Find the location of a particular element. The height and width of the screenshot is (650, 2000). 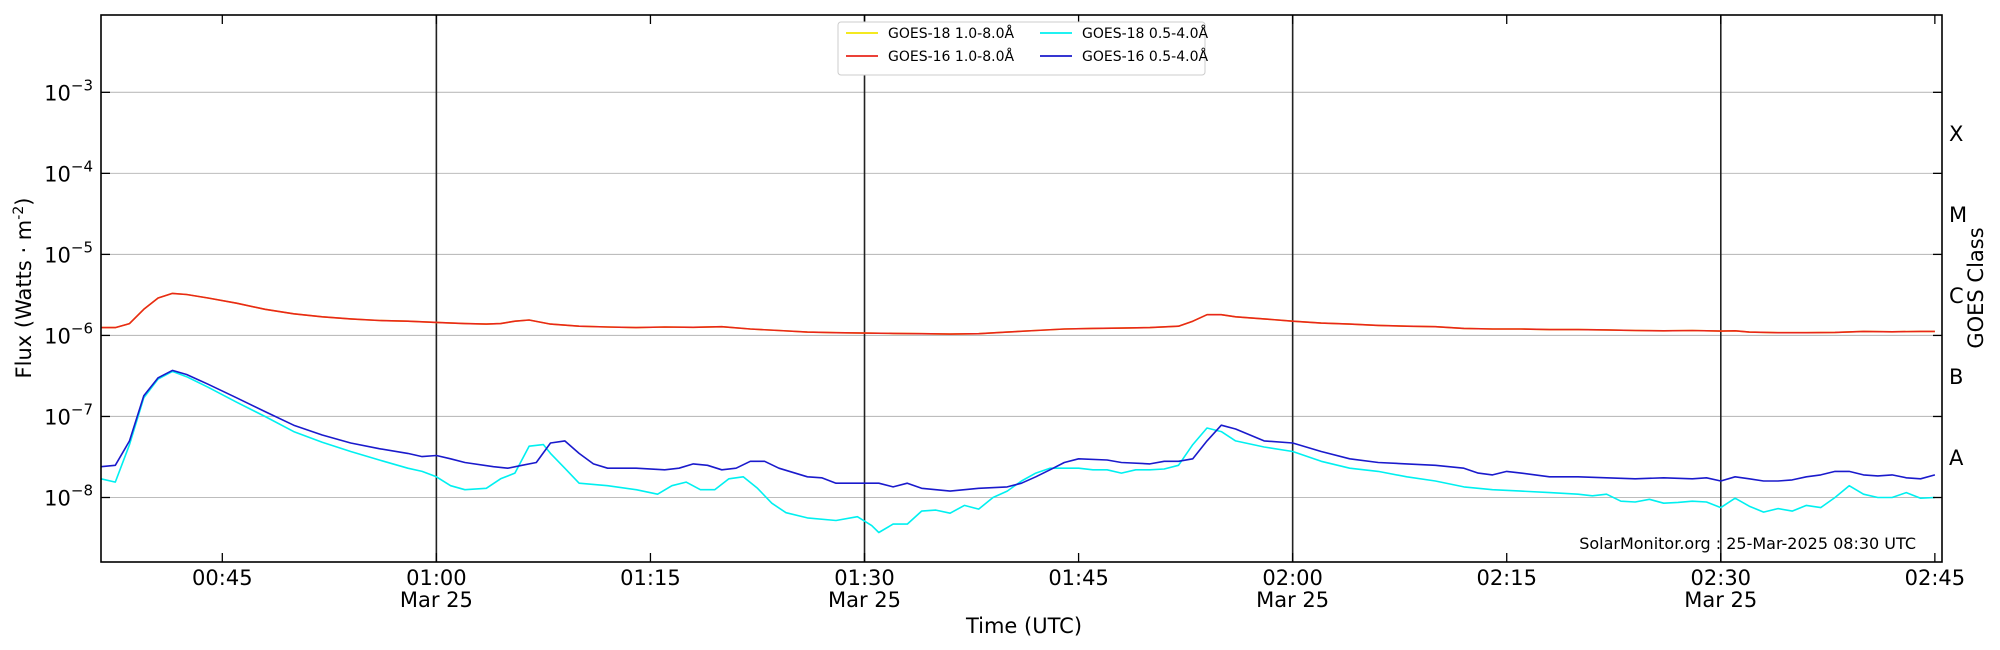

y-tick-label: 10⁻⁵ is located at coordinates (68, 252).